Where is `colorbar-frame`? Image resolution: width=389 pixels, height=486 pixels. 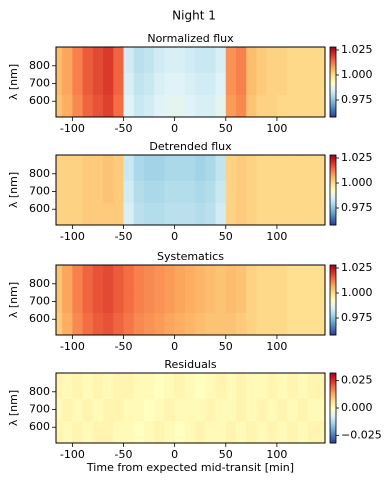
colorbar-frame is located at coordinates (333, 82).